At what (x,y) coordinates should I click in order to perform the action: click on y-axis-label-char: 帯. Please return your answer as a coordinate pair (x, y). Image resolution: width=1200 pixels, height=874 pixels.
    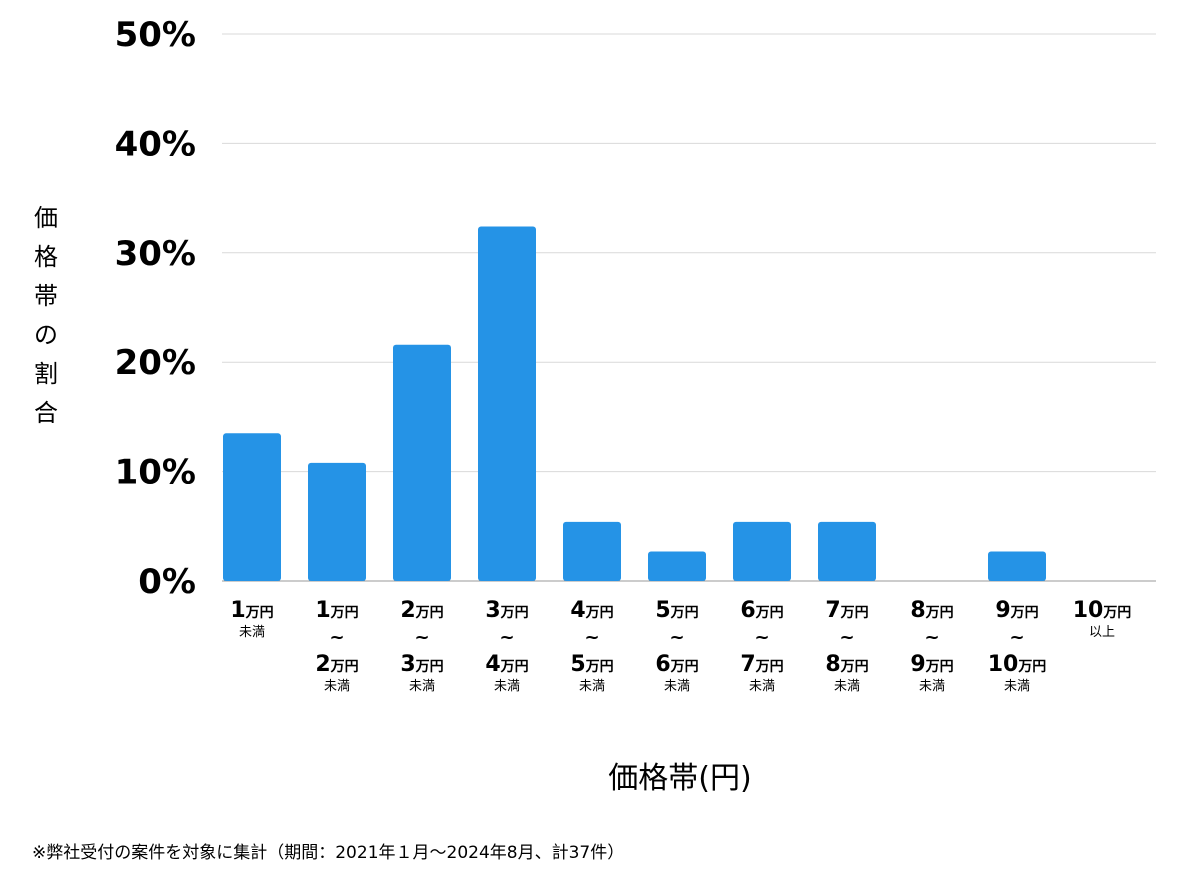
    Looking at the image, I should click on (46, 296).